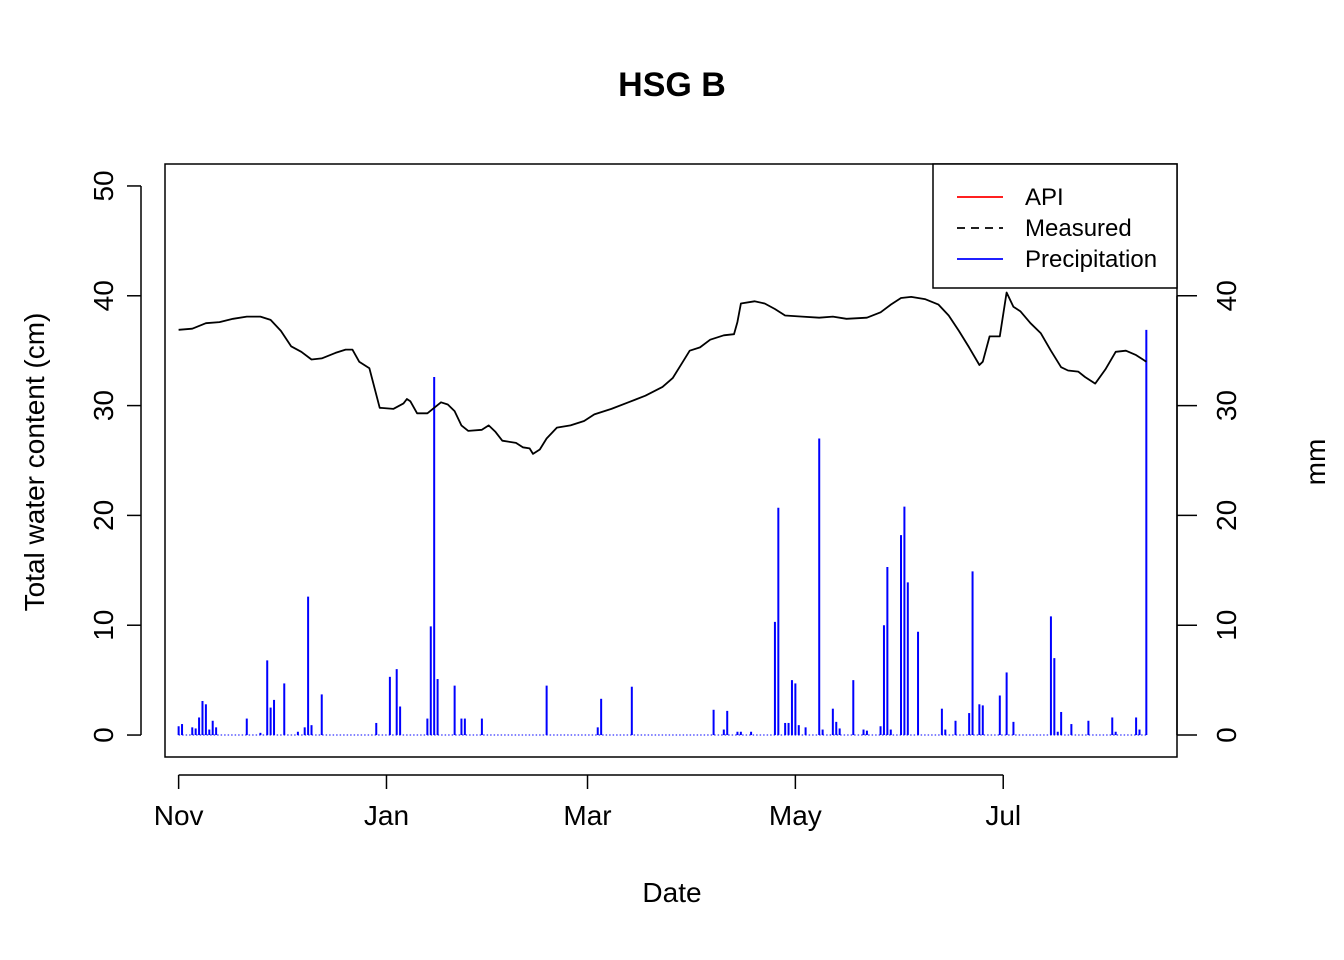 Image resolution: width=1344 pixels, height=960 pixels. I want to click on left-y-tick-label: 50, so click(103, 185).